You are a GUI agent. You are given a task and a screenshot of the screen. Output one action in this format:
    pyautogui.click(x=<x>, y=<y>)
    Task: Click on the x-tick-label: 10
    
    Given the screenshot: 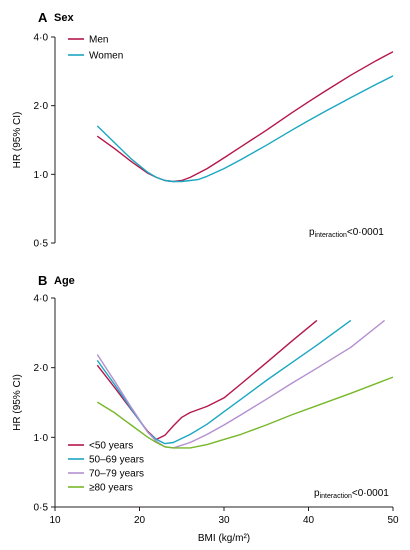 What is the action you would take?
    pyautogui.click(x=55, y=520)
    